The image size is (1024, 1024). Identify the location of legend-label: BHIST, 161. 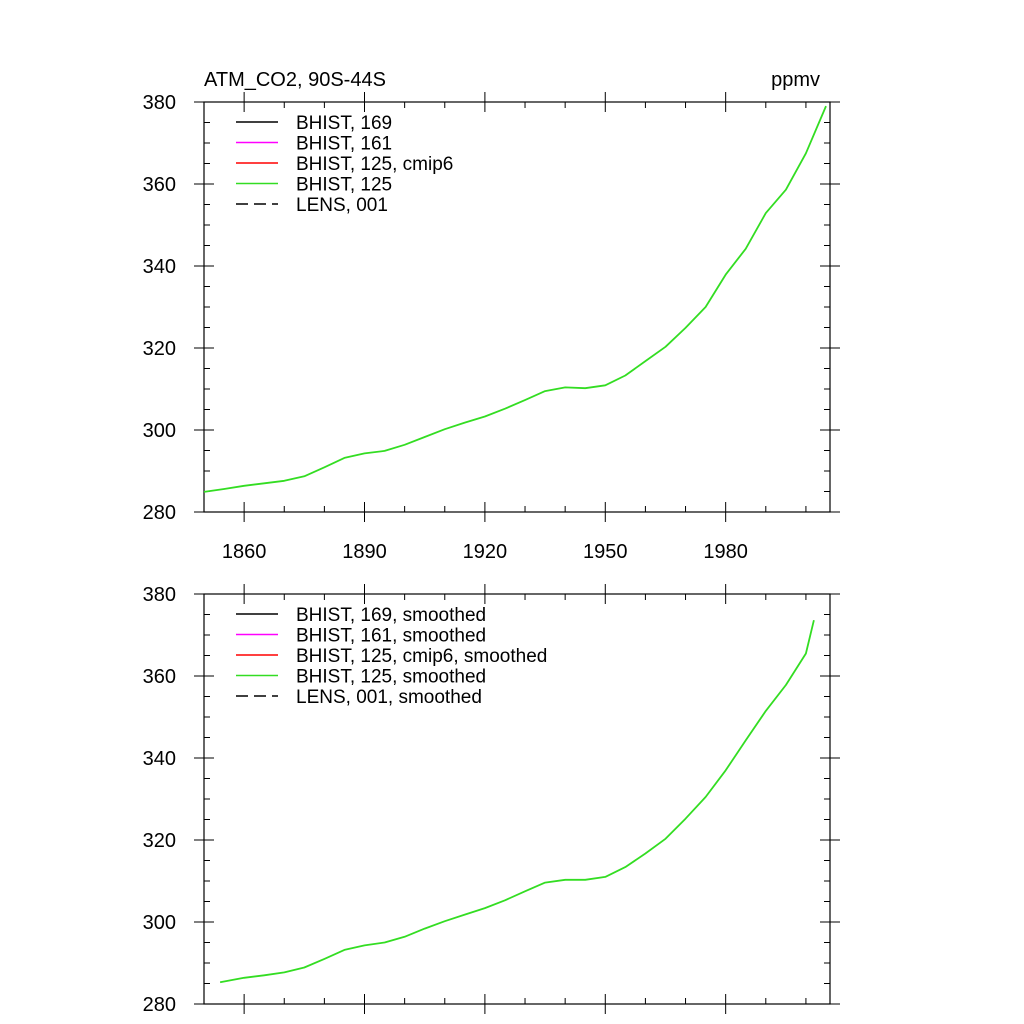
(344, 144).